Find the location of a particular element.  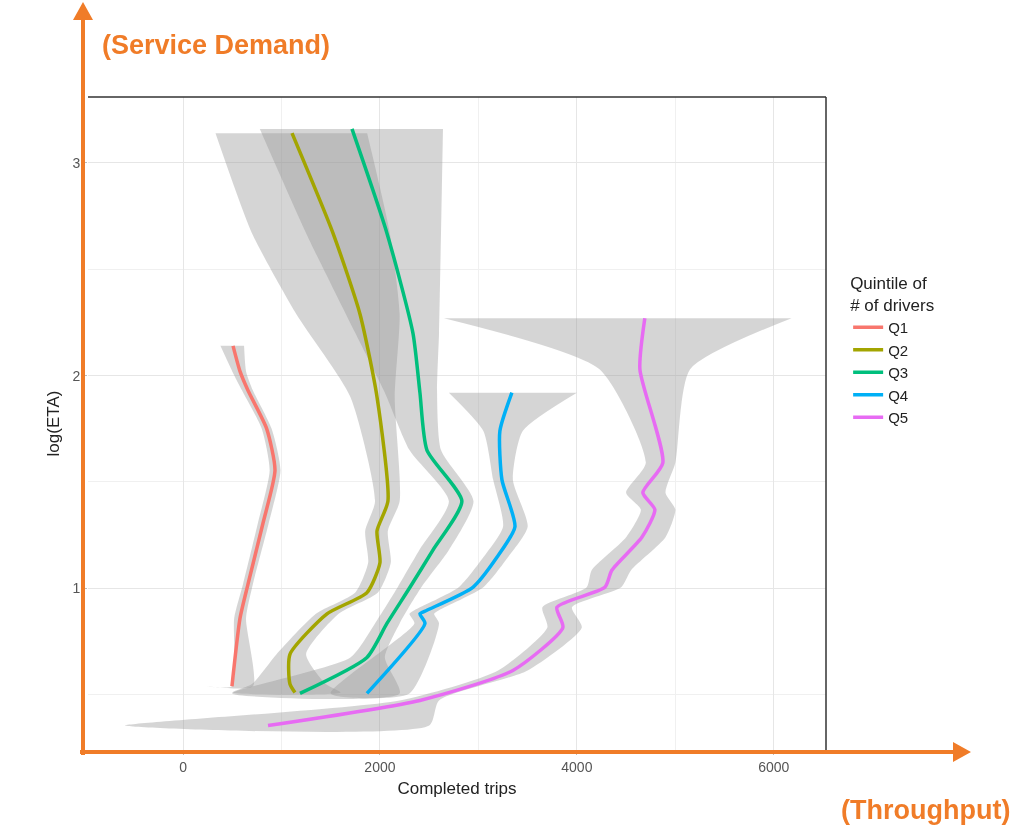

legend-title: Quintile of # of drivers is located at coordinates (892, 294).